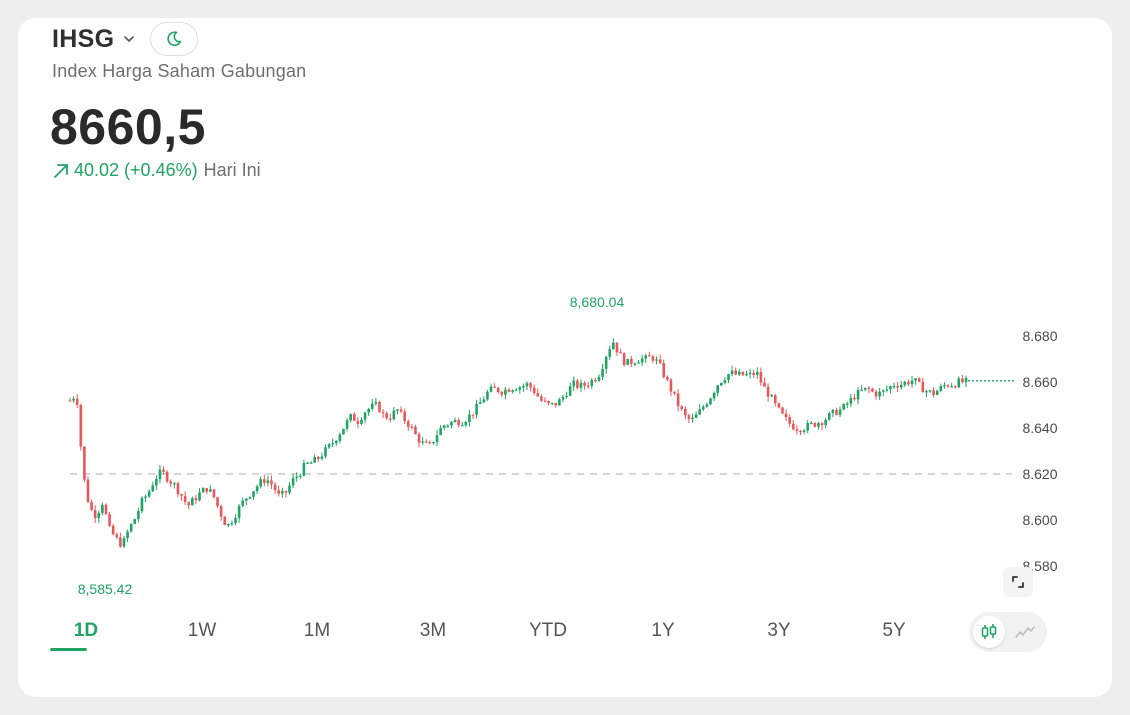 This screenshot has width=1130, height=715. Describe the element at coordinates (1039, 428) in the screenshot. I see `y-tick-label: 8.640` at that location.